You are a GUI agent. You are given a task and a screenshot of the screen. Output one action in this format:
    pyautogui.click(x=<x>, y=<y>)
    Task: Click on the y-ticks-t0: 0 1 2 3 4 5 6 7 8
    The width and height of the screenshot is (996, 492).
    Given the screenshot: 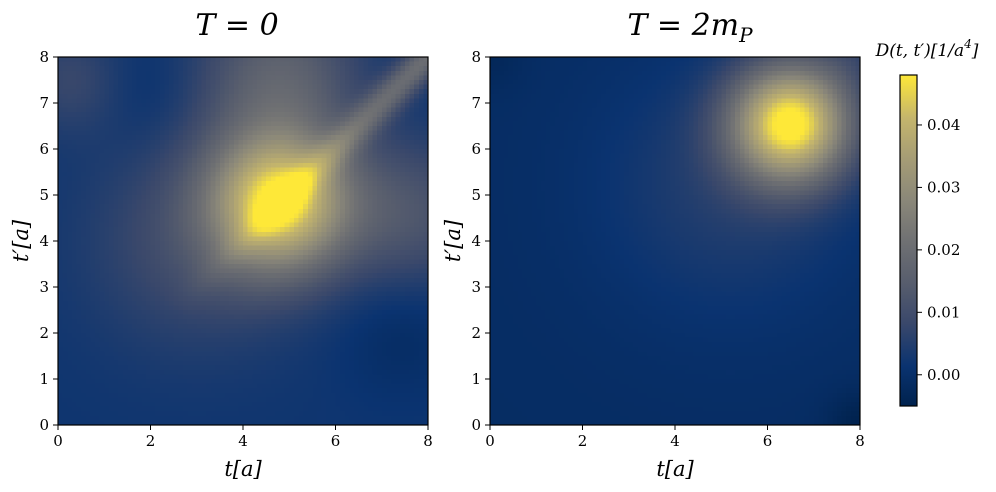 What is the action you would take?
    pyautogui.click(x=48, y=241)
    